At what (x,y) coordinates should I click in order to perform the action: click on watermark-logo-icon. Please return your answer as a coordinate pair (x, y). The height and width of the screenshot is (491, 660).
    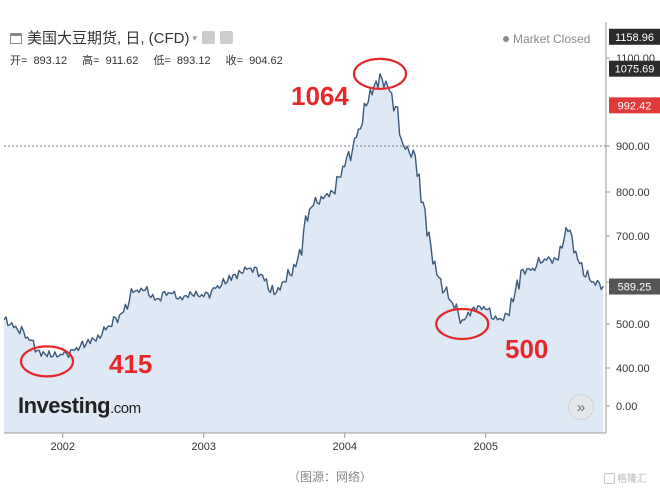
    Looking at the image, I should click on (609, 478).